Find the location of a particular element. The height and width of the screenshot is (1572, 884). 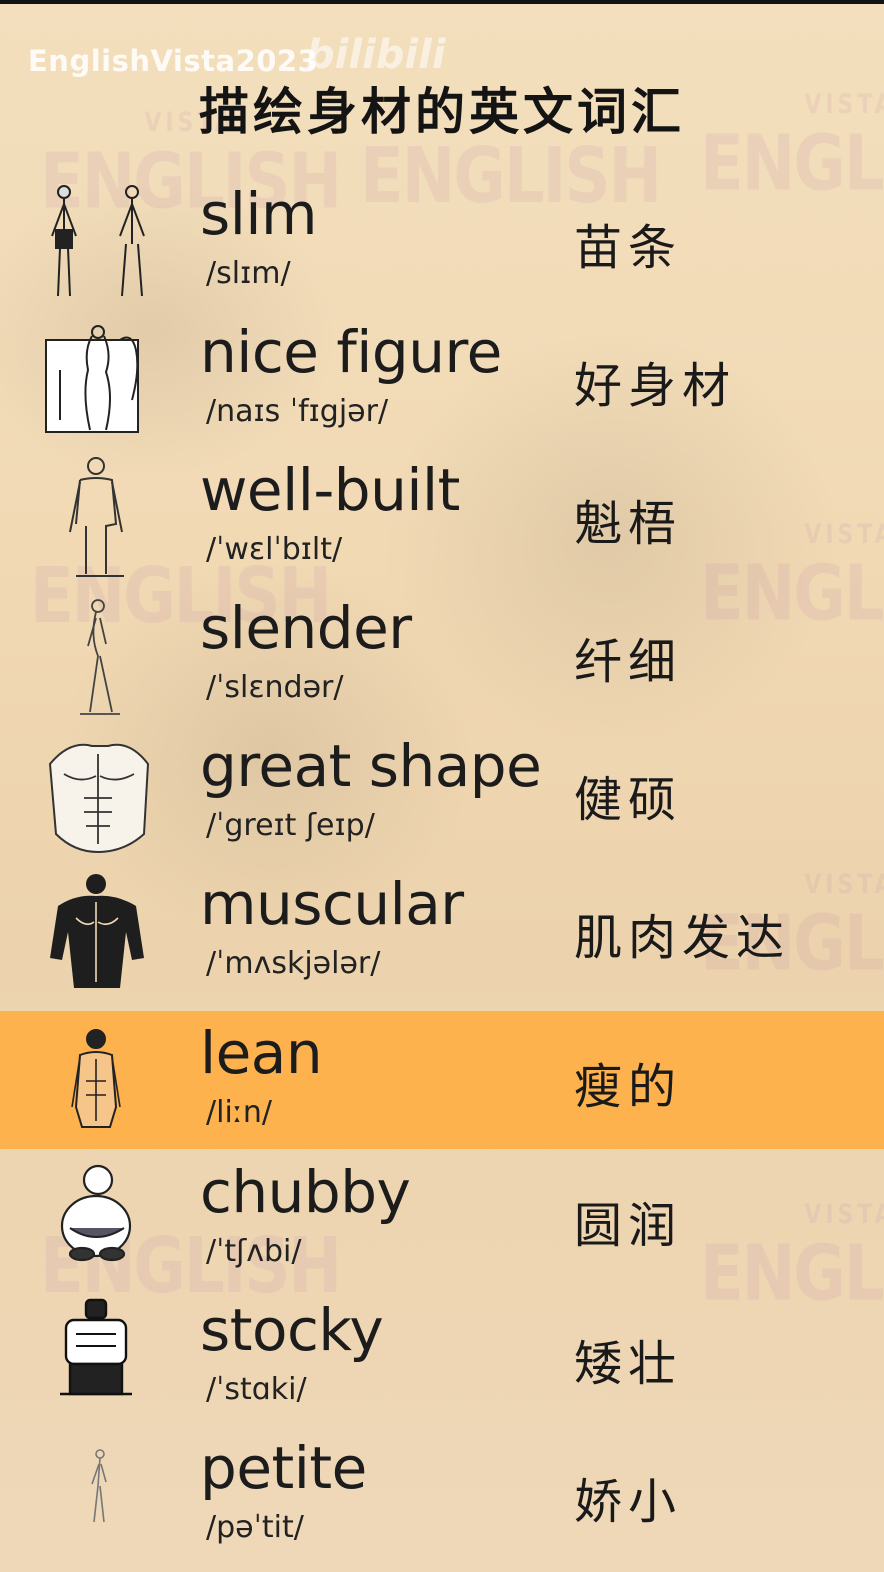

pronunciation-text: /ˈtʃʌbi/ is located at coordinates (254, 1251).